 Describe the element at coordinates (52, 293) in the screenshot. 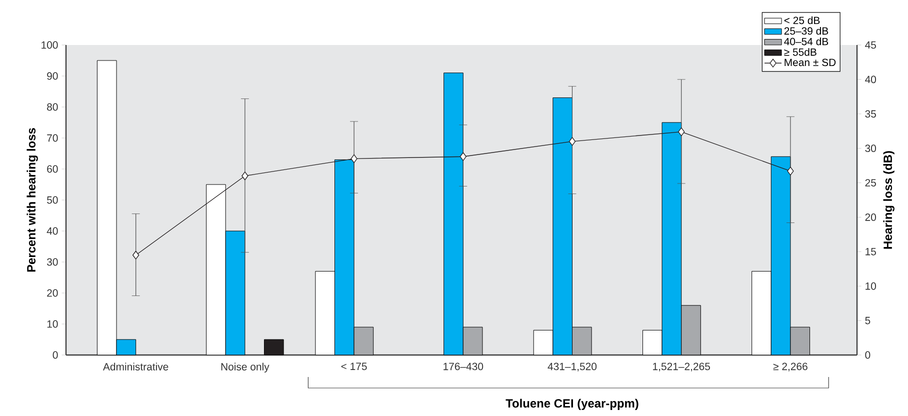

I see `y-tick-label: 20` at that location.